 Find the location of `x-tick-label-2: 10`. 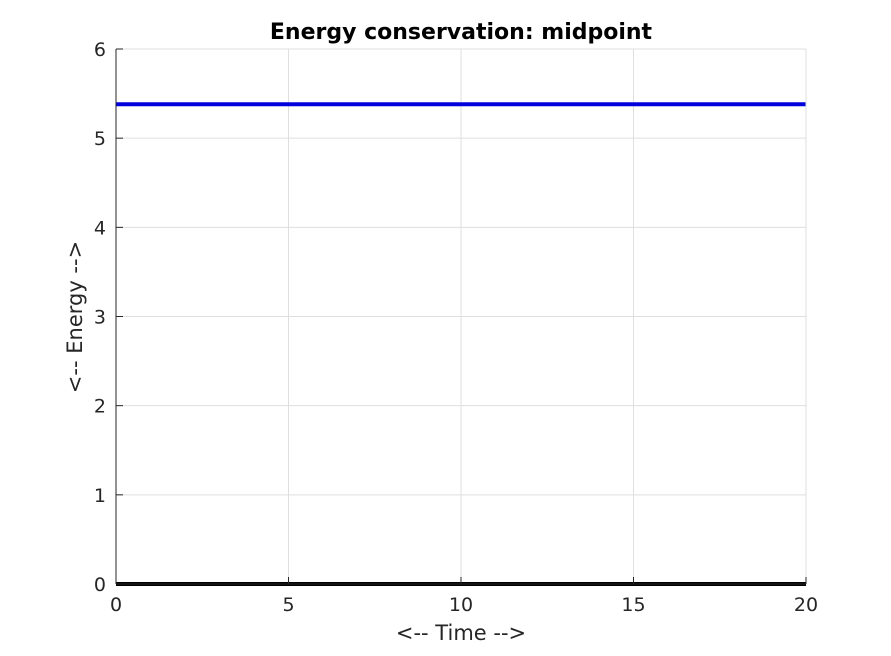

x-tick-label-2: 10 is located at coordinates (461, 605).